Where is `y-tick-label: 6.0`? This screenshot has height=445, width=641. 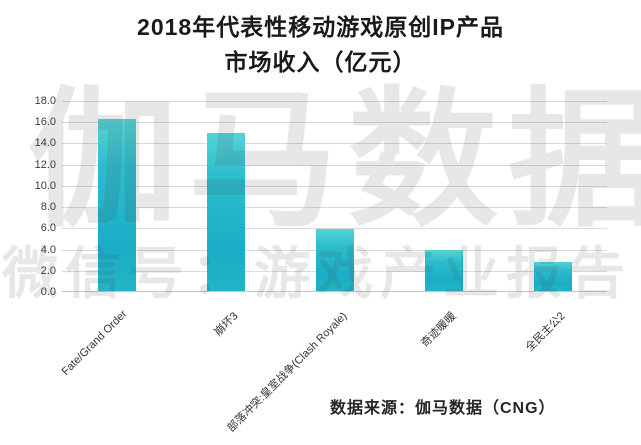
y-tick-label: 6.0 is located at coordinates (48, 228).